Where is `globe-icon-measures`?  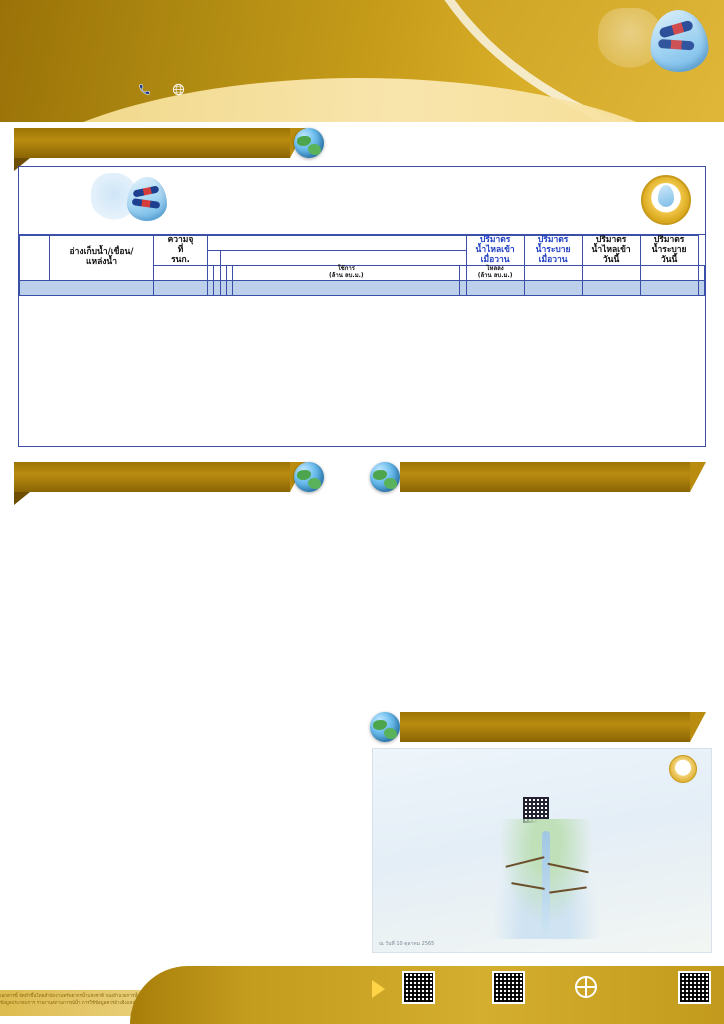
globe-icon-measures is located at coordinates (385, 727).